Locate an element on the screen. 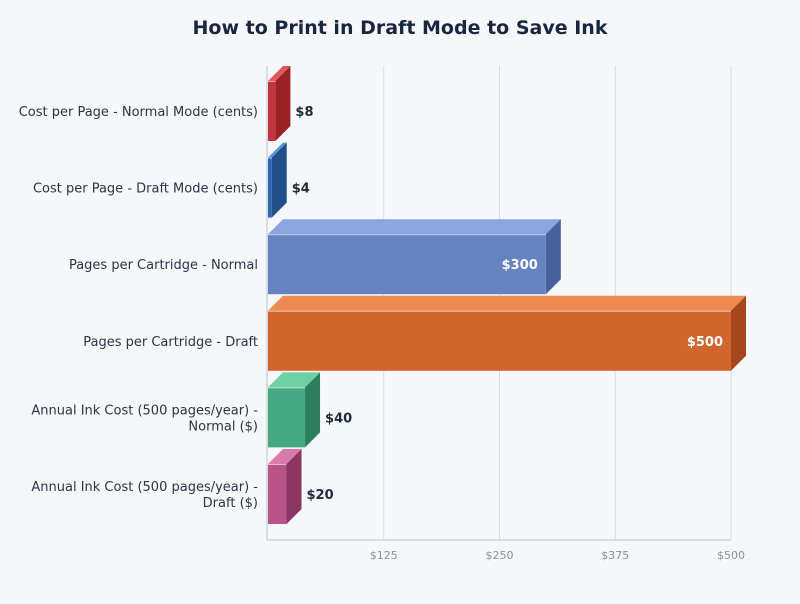 The width and height of the screenshot is (800, 604). data-label: $20 is located at coordinates (320, 495).